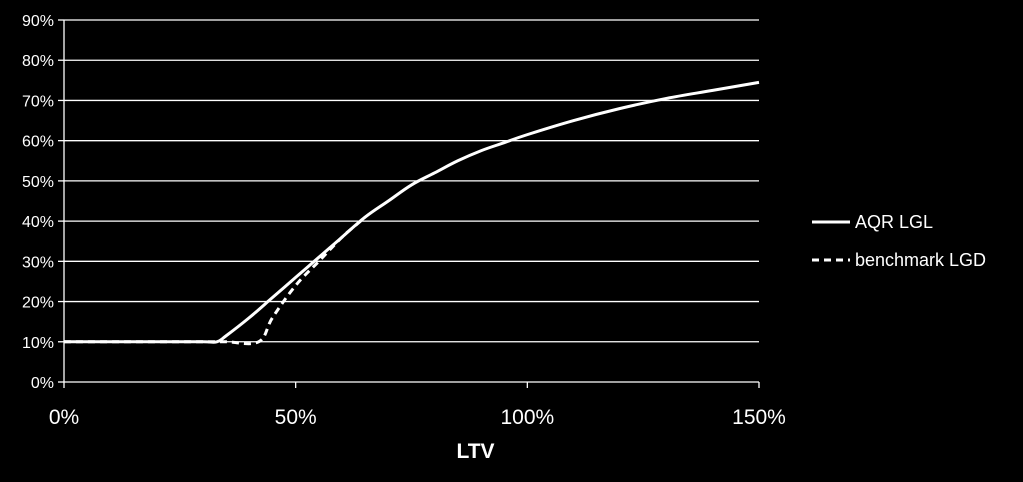  Describe the element at coordinates (527, 417) in the screenshot. I see `x-tick-label: 100%` at that location.